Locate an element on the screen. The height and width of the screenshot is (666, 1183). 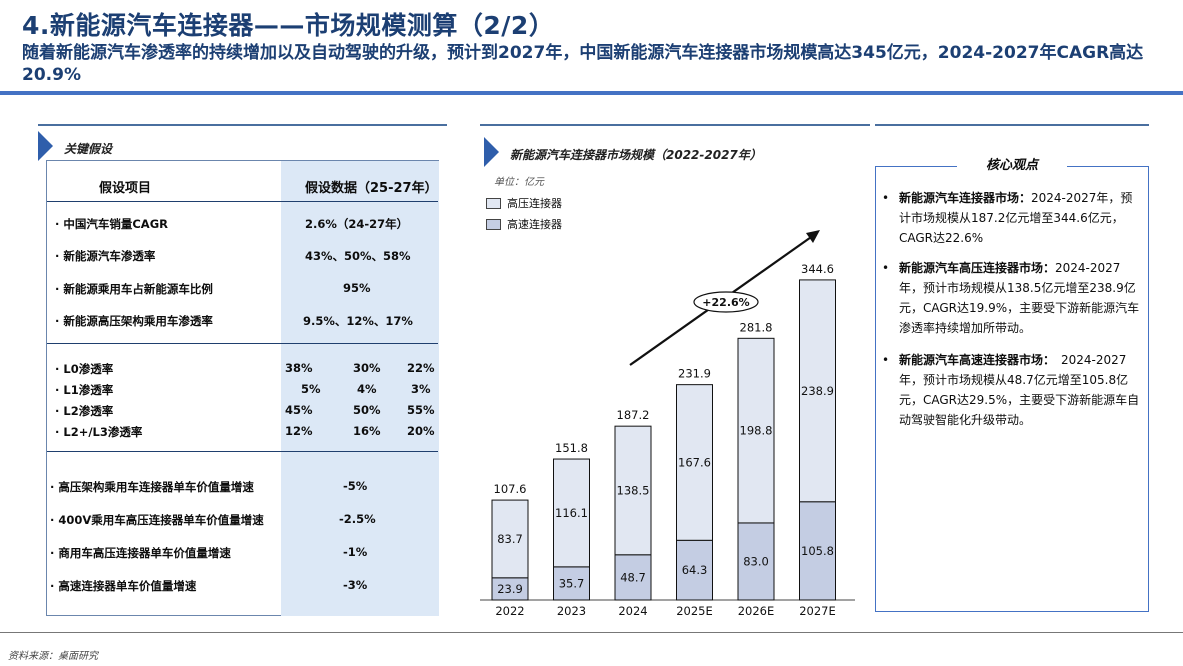
core-item-head: 新能源汽车高压连接器市场： is located at coordinates (977, 268).